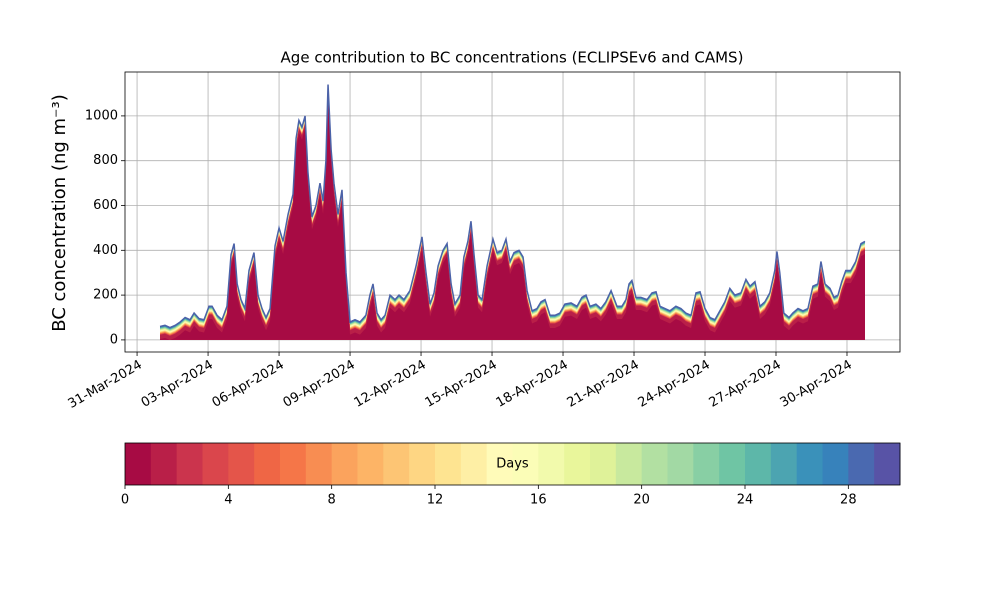 This screenshot has height=600, width=1000. I want to click on x-tick-label: 03-Apr-2024, so click(177, 384).